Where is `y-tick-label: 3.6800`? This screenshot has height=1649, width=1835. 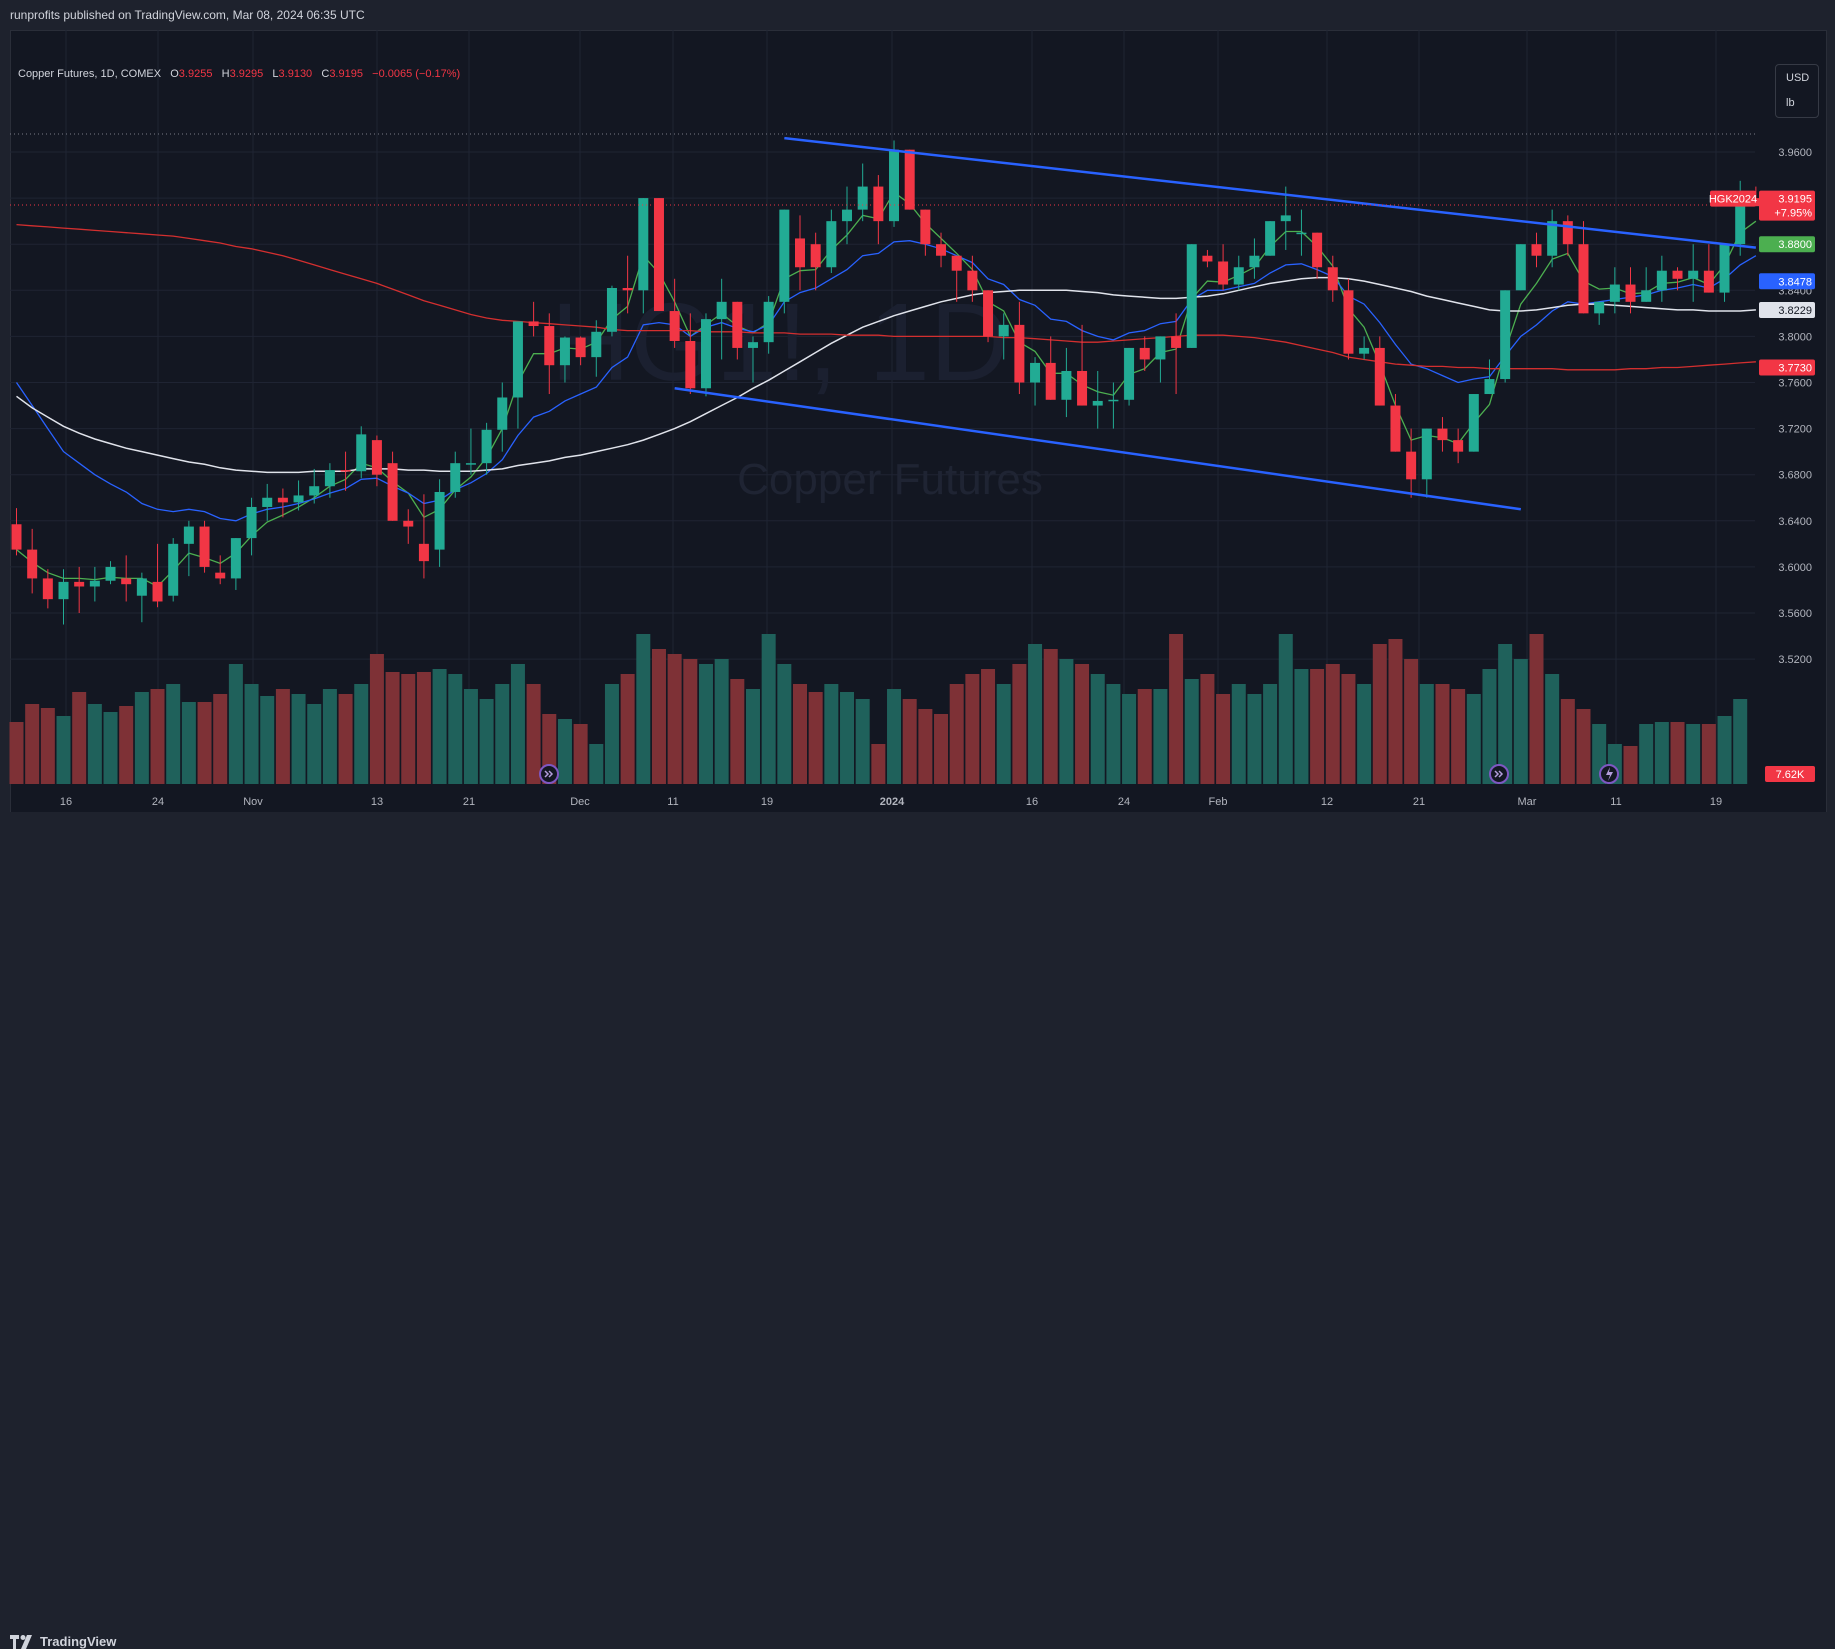
y-tick-label: 3.6800 is located at coordinates (1795, 476).